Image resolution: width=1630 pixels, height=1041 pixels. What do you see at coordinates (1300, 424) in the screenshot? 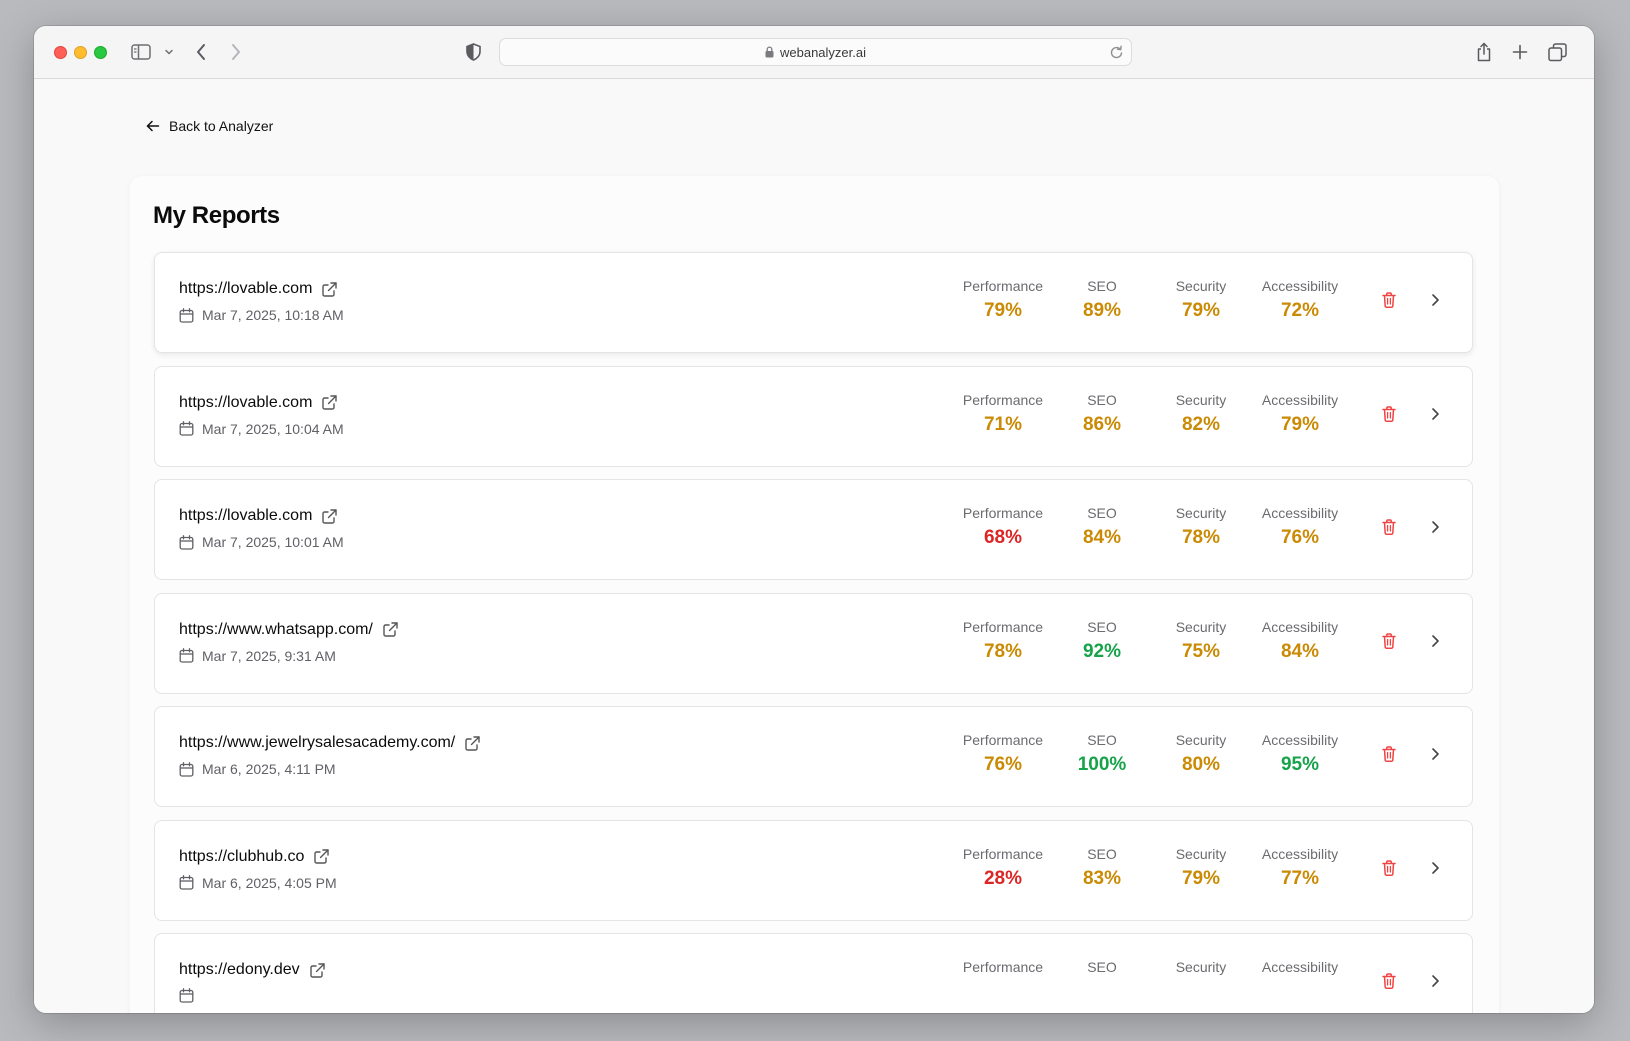
I see `accessibility-score: 79%` at bounding box center [1300, 424].